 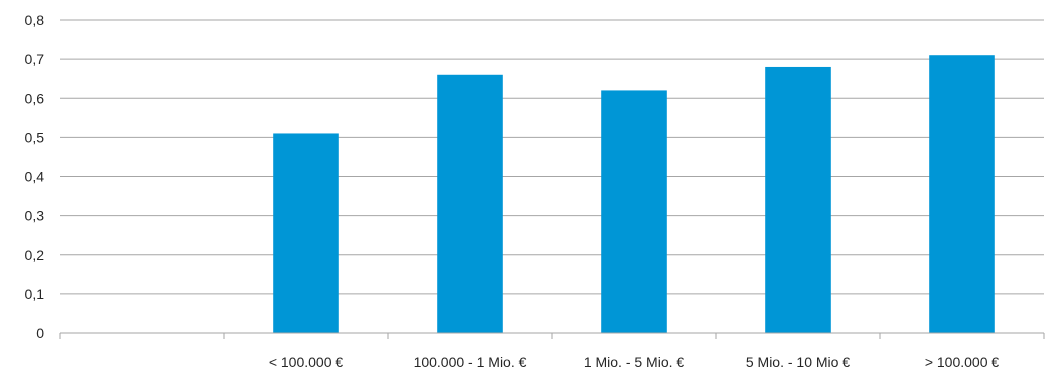 I want to click on x-tick-label: 5 Mio. - 10 Mio €, so click(x=798, y=362).